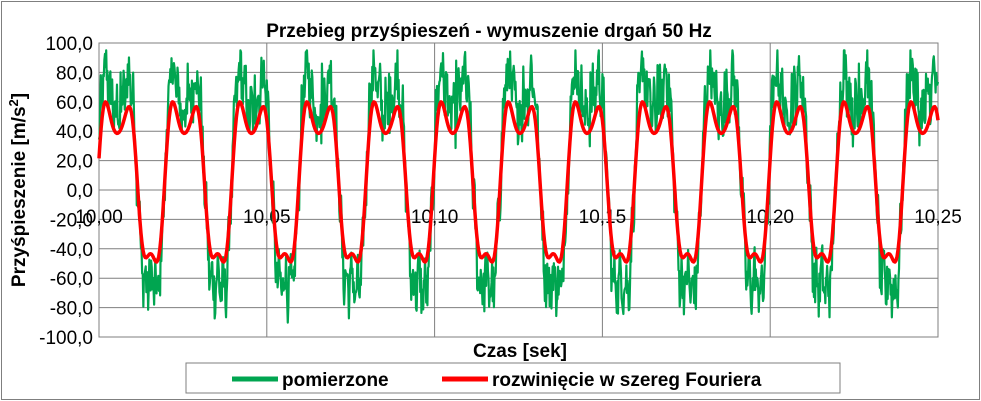  Describe the element at coordinates (71, 220) in the screenshot. I see `y-tick-label: -20,0` at that location.